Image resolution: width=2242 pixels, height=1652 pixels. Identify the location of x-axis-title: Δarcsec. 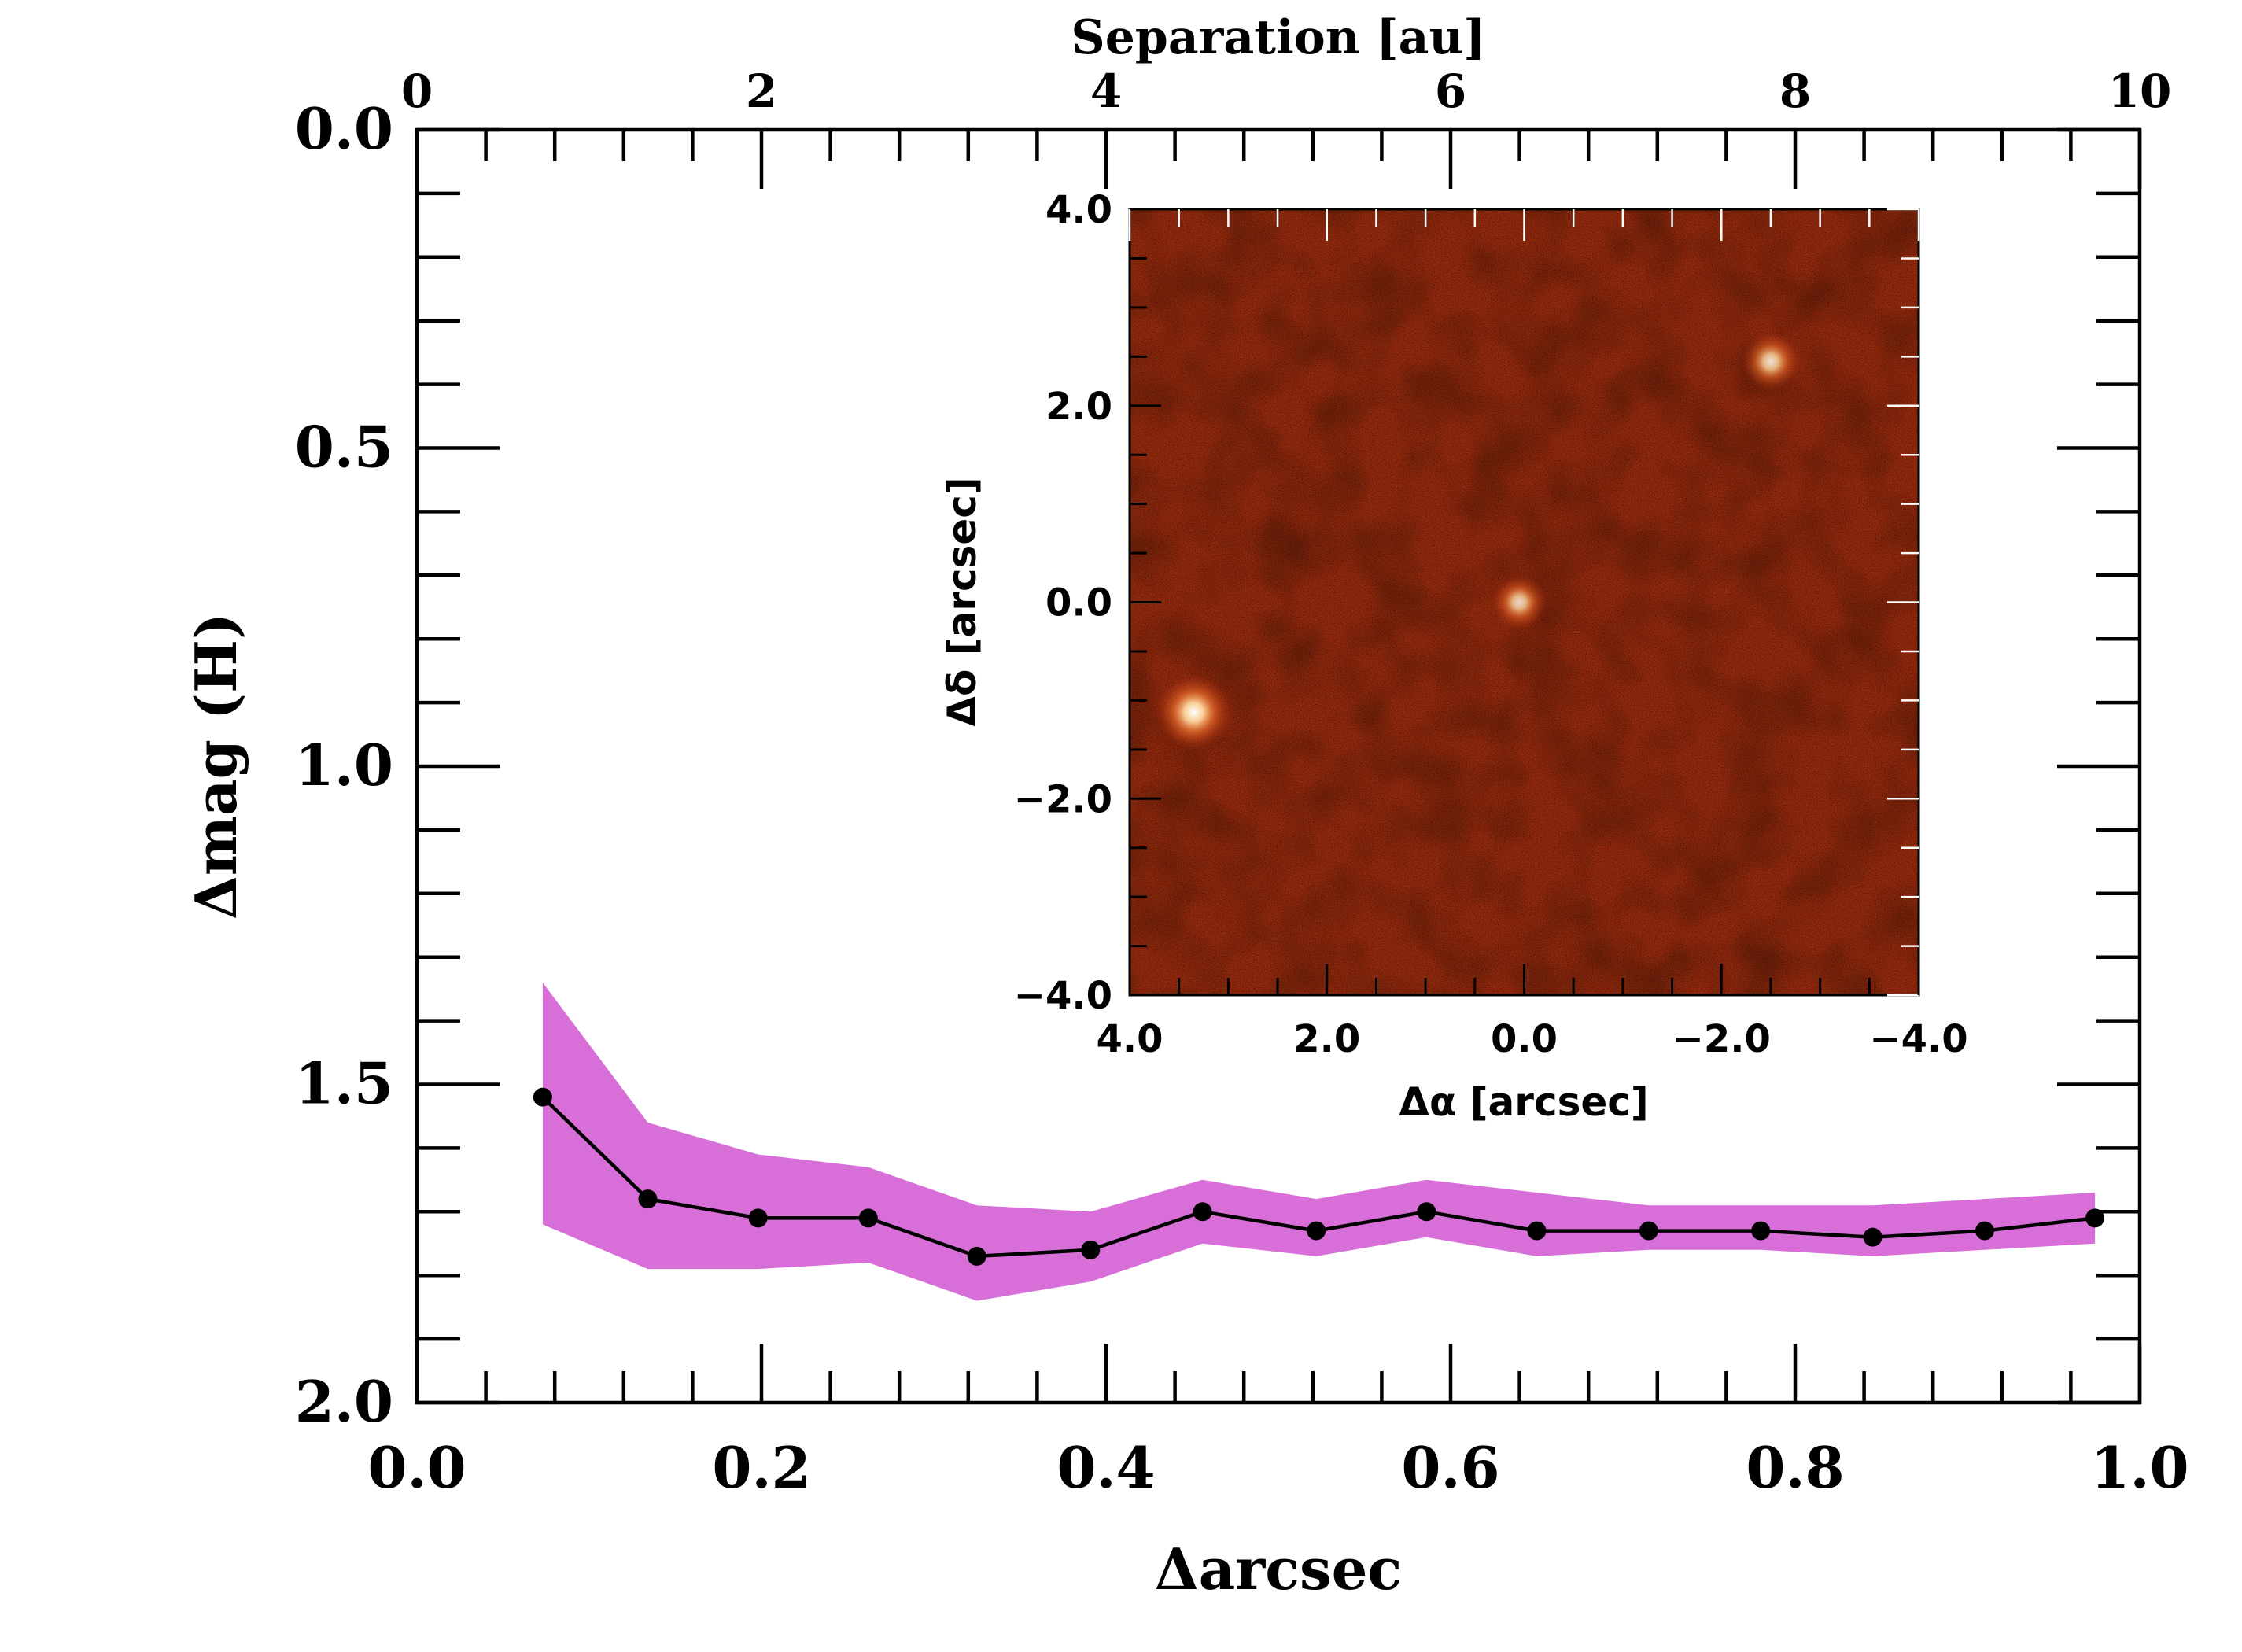
(1278, 1569).